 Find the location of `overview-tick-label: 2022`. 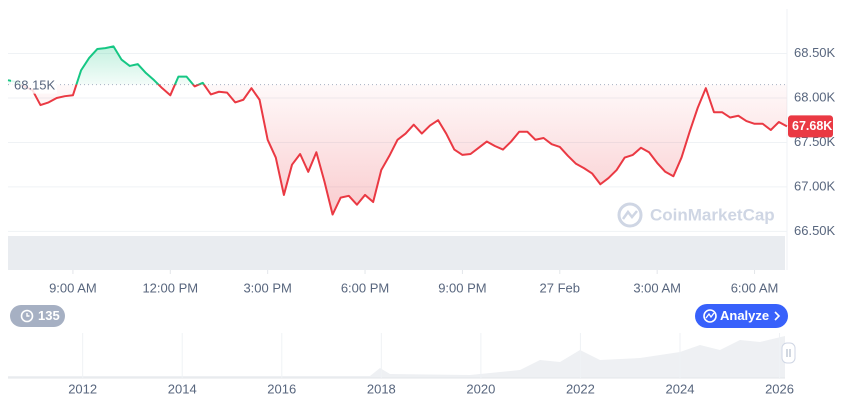

overview-tick-label: 2022 is located at coordinates (580, 388).